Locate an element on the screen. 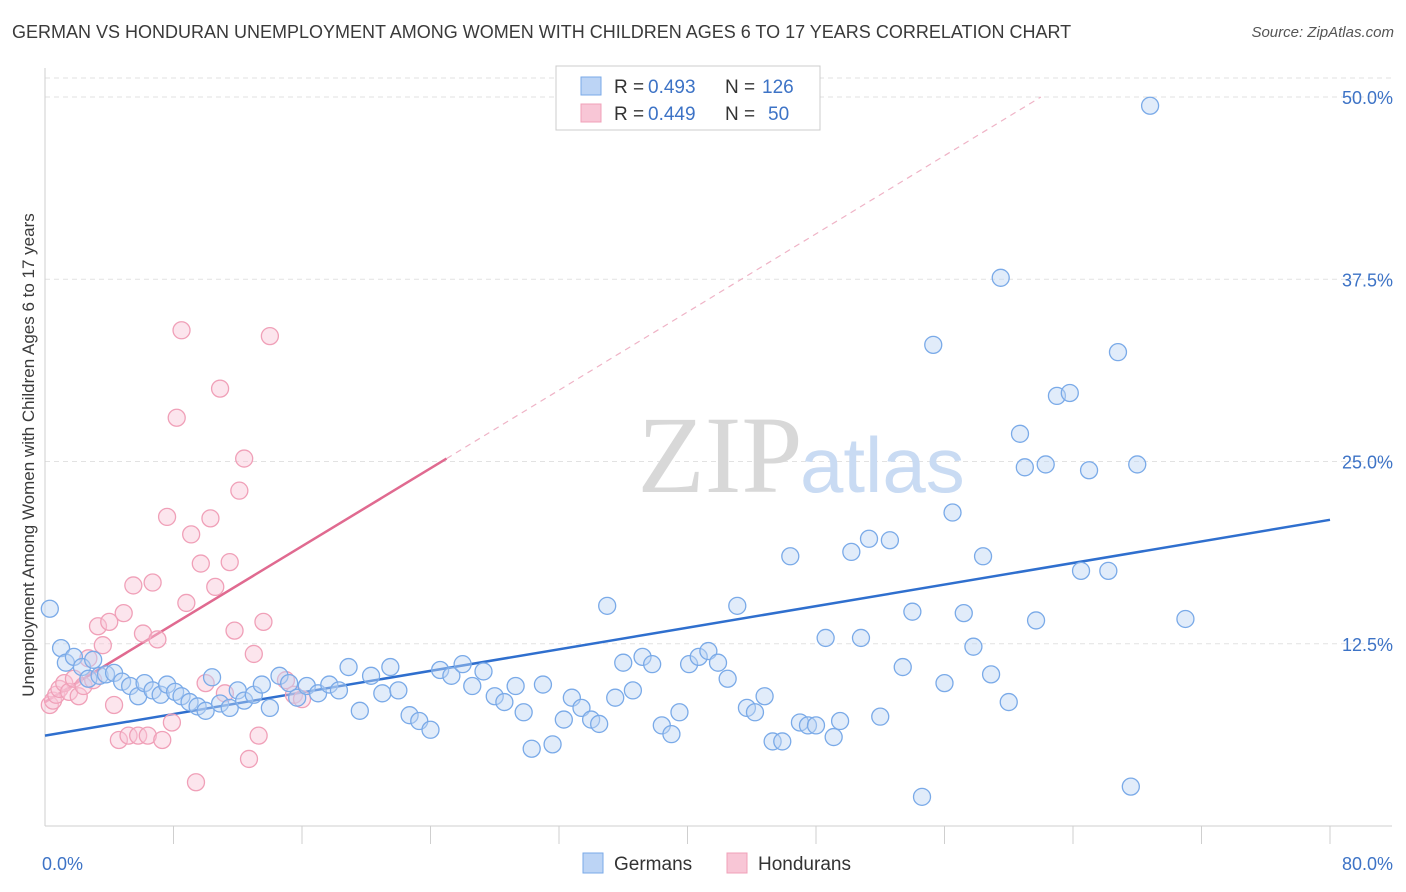  bottom-legend: Germans Hondurans is located at coordinates (716, 863).